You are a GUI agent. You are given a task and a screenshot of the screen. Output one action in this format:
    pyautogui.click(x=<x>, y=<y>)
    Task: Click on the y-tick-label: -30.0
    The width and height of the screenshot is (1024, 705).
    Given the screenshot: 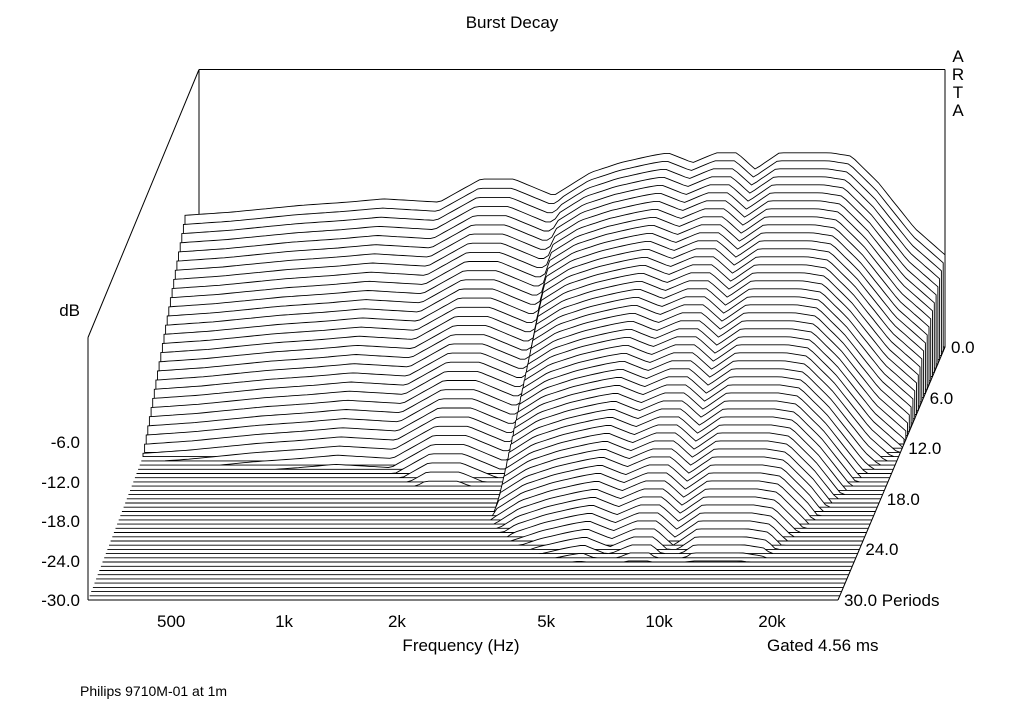 What is the action you would take?
    pyautogui.click(x=60, y=600)
    